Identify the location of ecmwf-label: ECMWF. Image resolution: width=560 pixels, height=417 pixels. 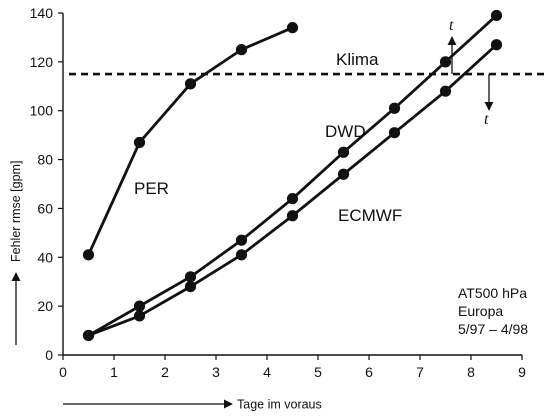
(370, 215).